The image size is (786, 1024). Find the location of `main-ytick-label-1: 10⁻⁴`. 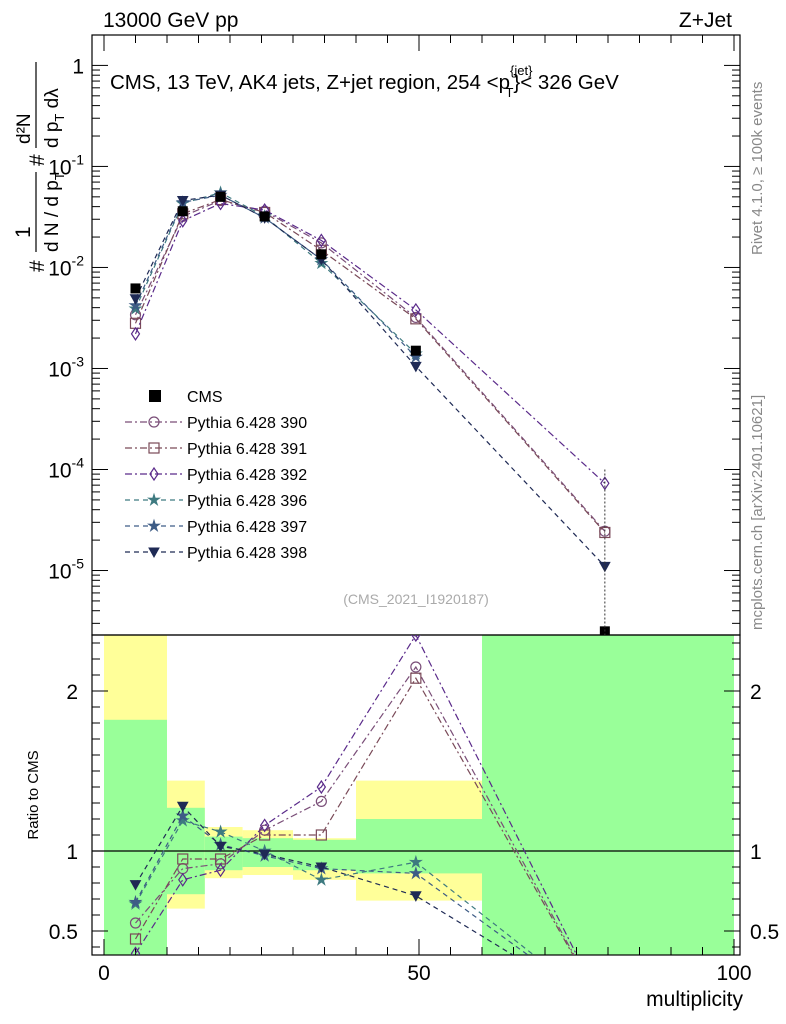

main-ytick-label-1: 10⁻⁴ is located at coordinates (66, 468).